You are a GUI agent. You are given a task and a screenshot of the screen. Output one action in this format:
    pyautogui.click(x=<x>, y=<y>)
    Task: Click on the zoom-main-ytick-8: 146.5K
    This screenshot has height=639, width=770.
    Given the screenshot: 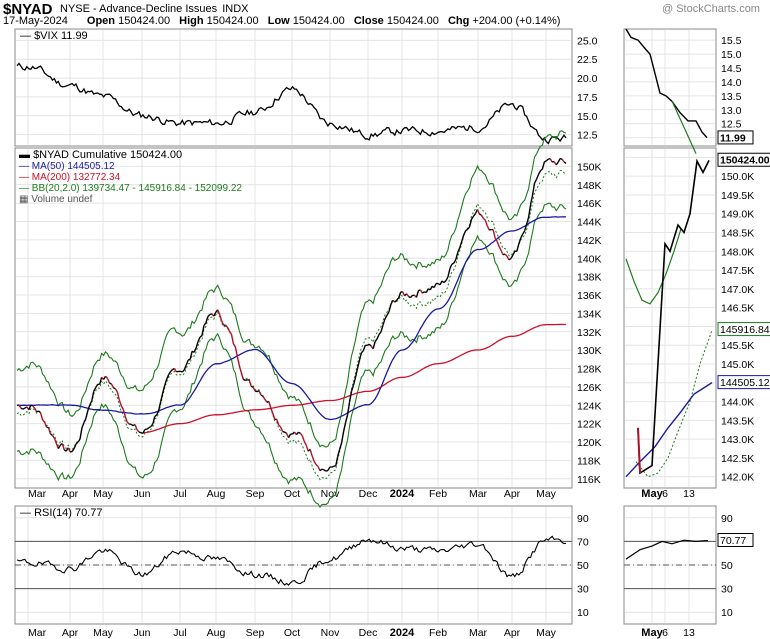 What is the action you would take?
    pyautogui.click(x=737, y=309)
    